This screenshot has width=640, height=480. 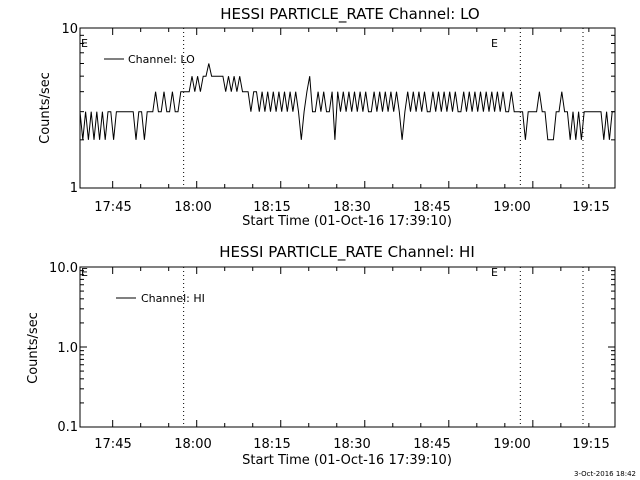 I want to click on lo-xtick-label: 19:00, so click(x=511, y=207).